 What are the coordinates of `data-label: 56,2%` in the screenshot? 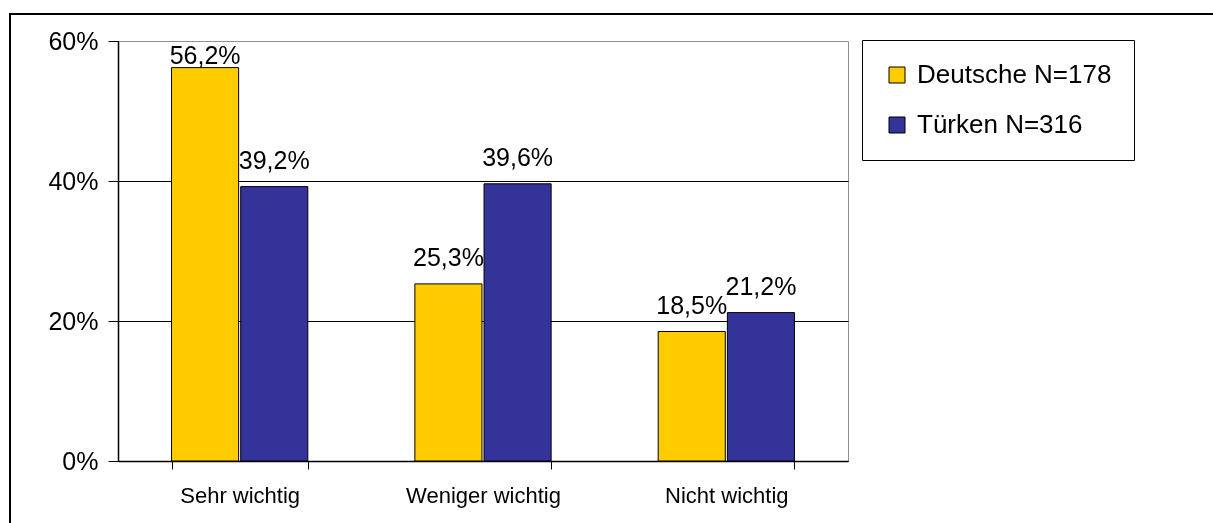 It's located at (205, 55).